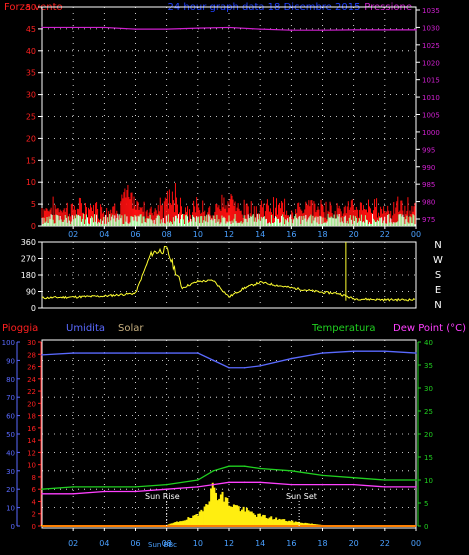 This screenshot has height=555, width=469. I want to click on time-tick-label: 20, so click(354, 543).